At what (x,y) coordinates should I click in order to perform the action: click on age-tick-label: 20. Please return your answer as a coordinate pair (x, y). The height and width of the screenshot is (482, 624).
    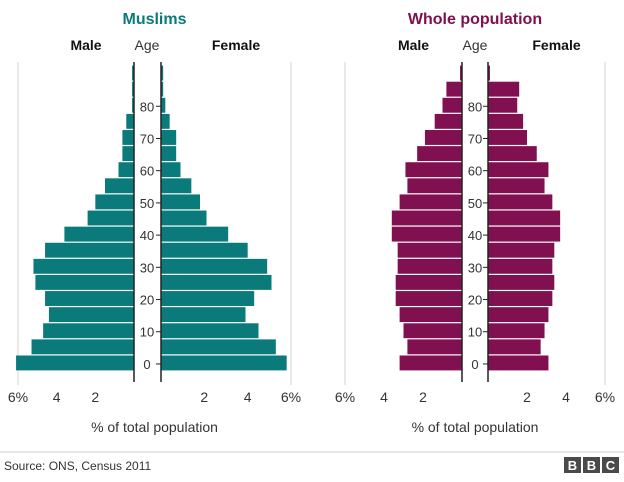
    Looking at the image, I should click on (475, 300).